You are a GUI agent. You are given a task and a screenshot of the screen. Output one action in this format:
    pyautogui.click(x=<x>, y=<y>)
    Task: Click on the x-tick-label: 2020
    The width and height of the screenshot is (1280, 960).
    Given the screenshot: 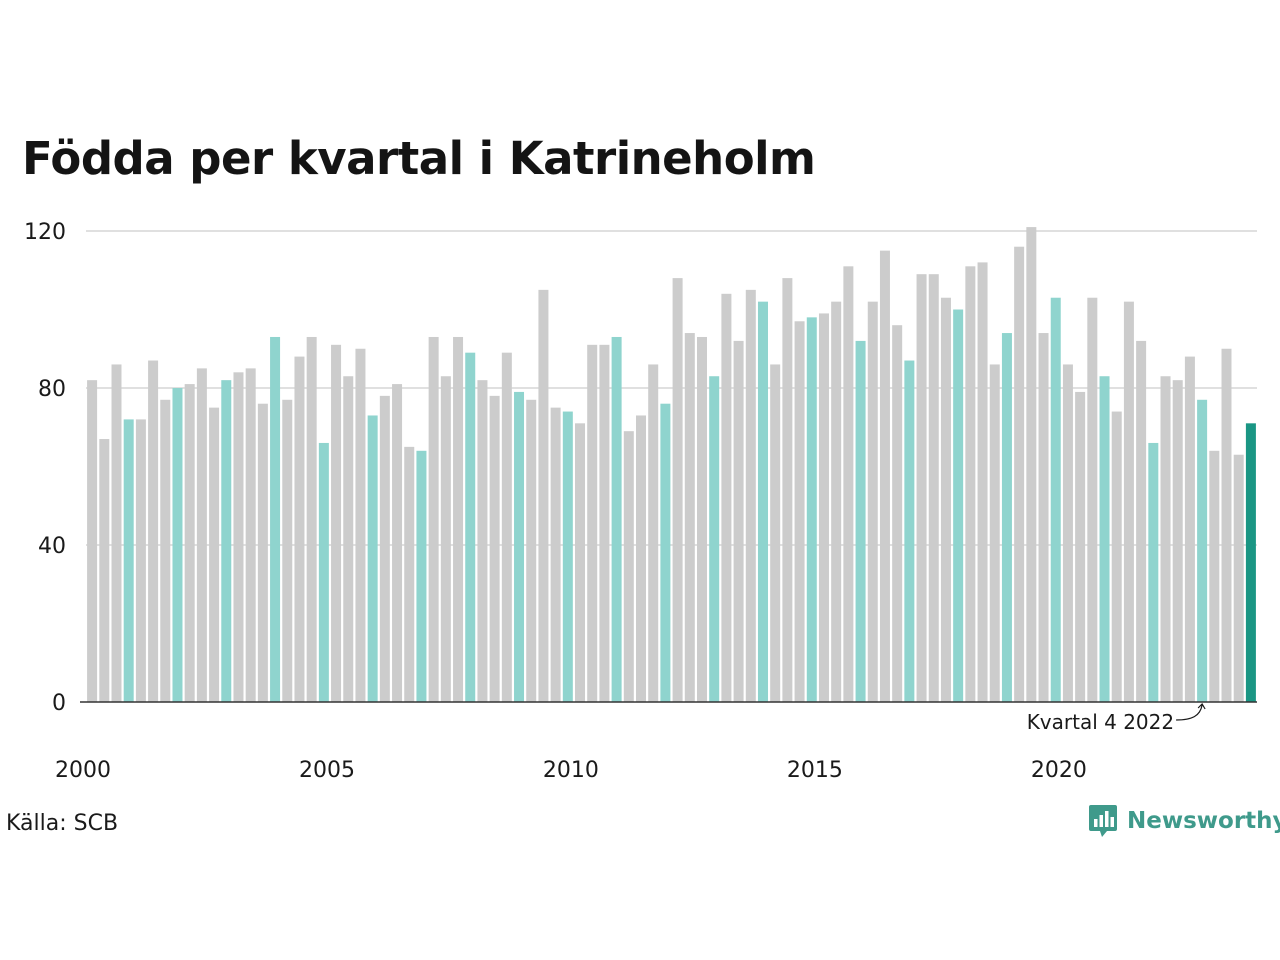 What is the action you would take?
    pyautogui.click(x=1059, y=770)
    